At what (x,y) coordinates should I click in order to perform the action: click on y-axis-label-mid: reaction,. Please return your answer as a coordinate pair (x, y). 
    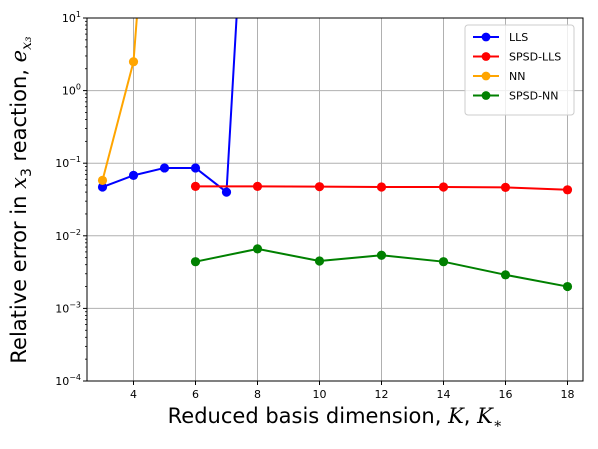
    Looking at the image, I should click on (19, 115).